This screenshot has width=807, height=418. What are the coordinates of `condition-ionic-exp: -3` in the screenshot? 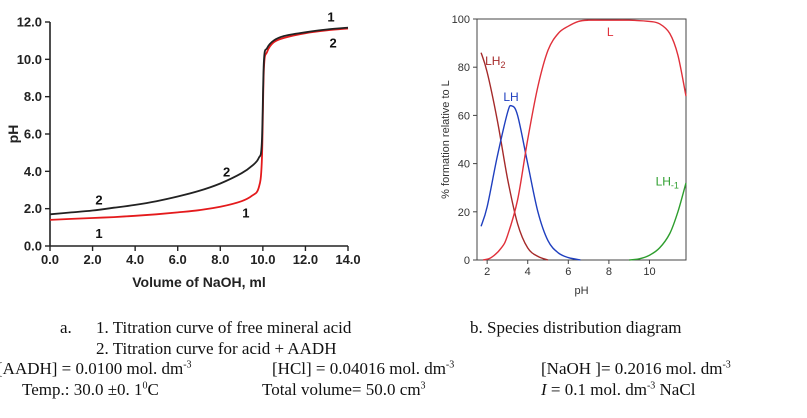 It's located at (651, 386).